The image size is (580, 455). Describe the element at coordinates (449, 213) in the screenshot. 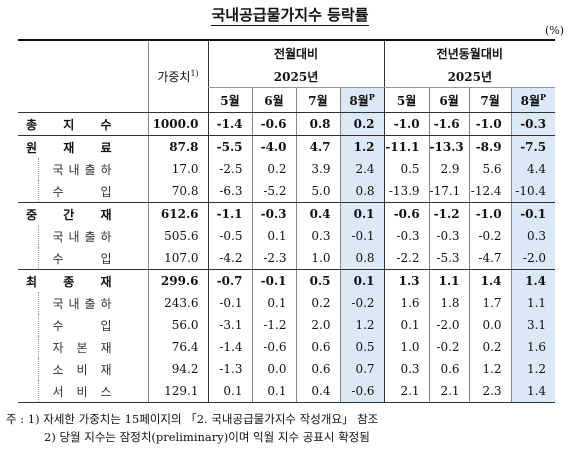

I see `cell-yoy: -1.2` at that location.